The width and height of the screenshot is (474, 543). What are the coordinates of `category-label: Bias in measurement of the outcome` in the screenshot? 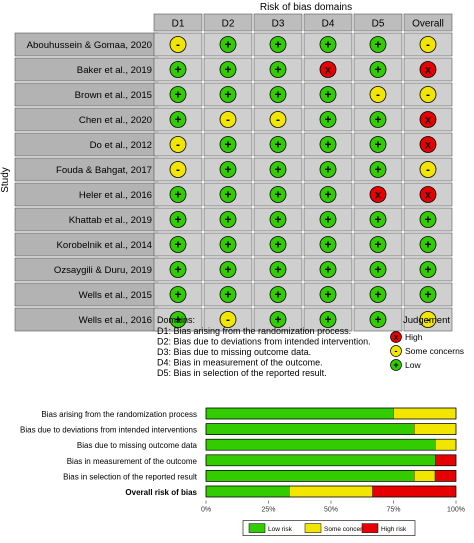 It's located at (132, 461).